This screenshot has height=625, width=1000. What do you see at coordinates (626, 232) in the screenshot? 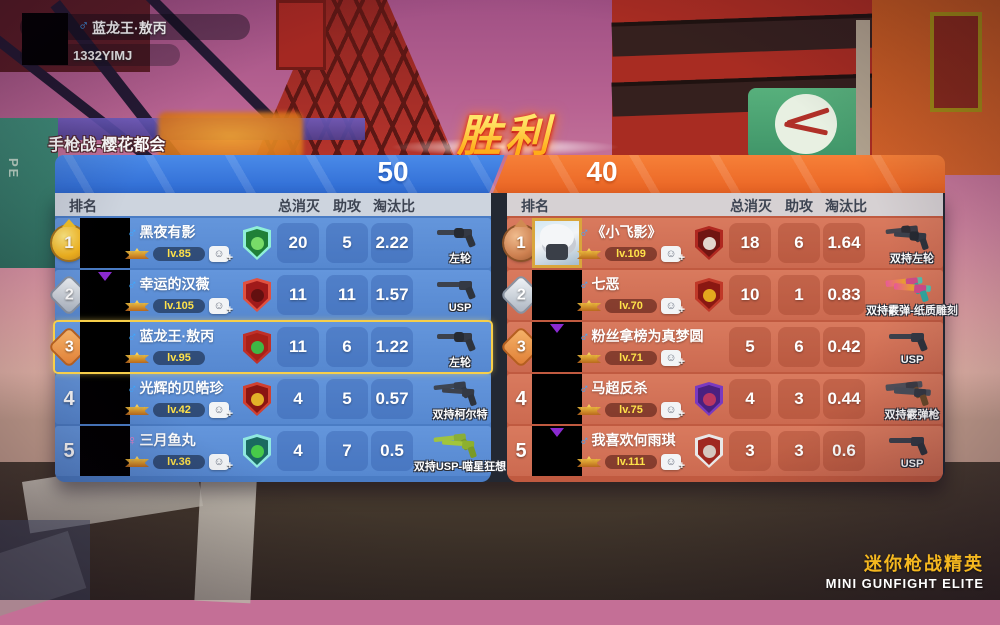
I see `player-name: 《小飞影》` at bounding box center [626, 232].